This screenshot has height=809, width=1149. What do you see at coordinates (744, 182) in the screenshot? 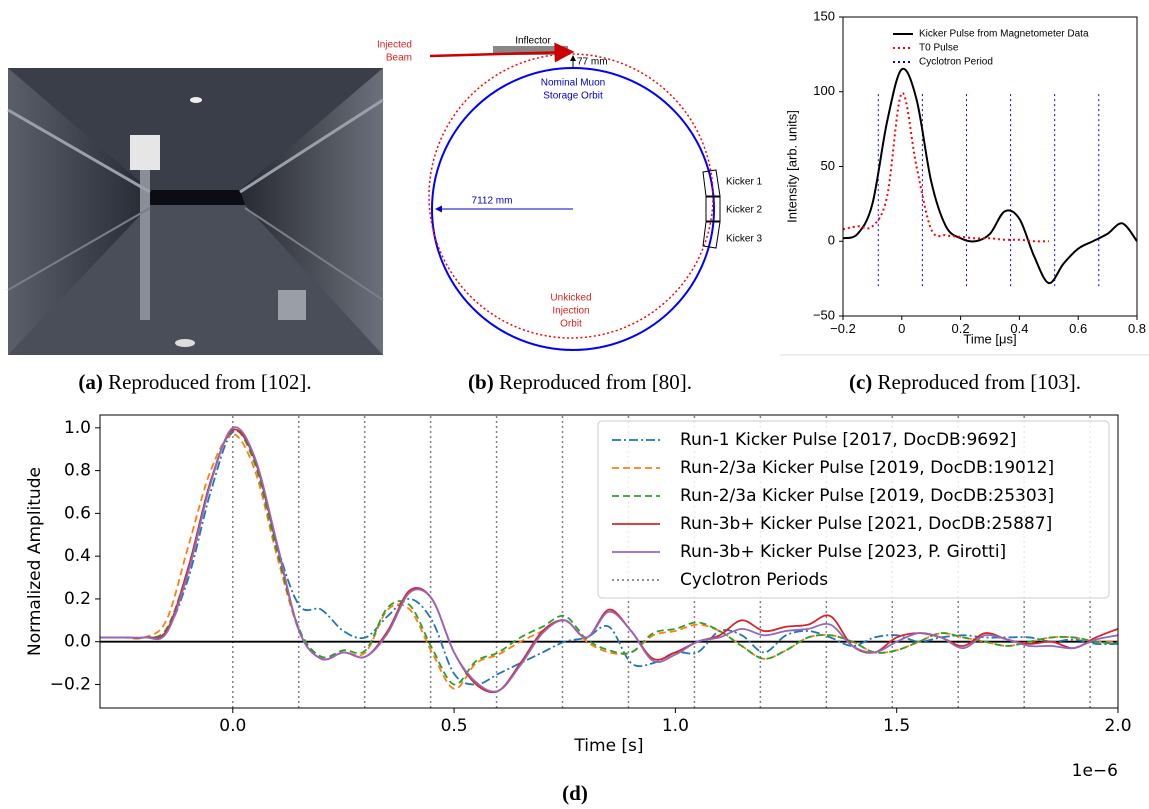
I see `label: Kicker 1` at bounding box center [744, 182].